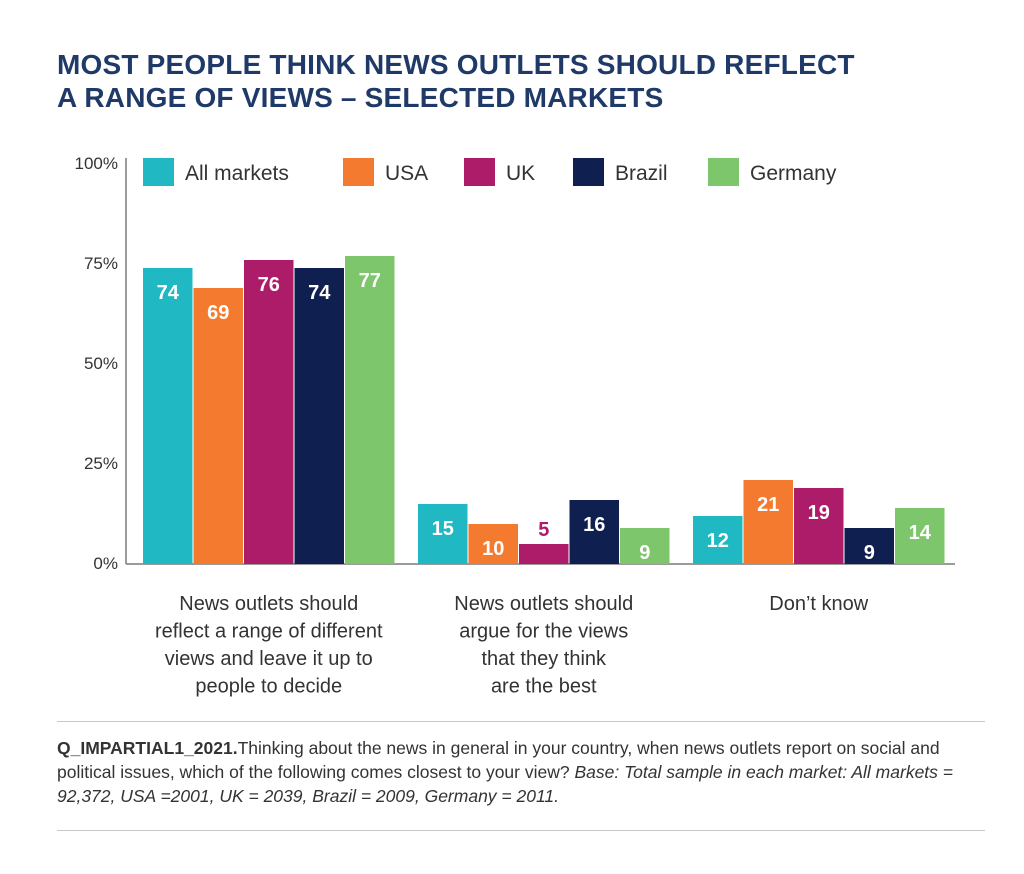 The height and width of the screenshot is (874, 1024). Describe the element at coordinates (96, 163) in the screenshot. I see `y-tick-label: 100%` at that location.